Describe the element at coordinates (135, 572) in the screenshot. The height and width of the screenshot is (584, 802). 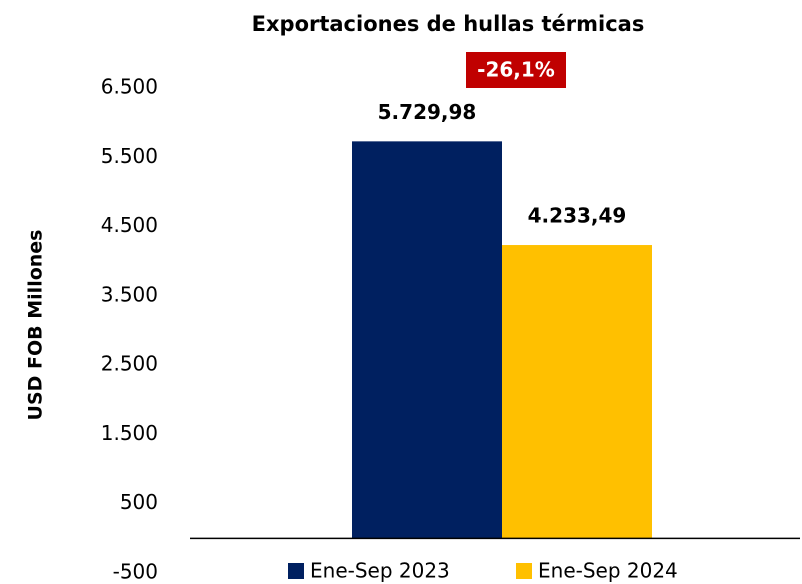
I see `y-tick-label: -500` at that location.